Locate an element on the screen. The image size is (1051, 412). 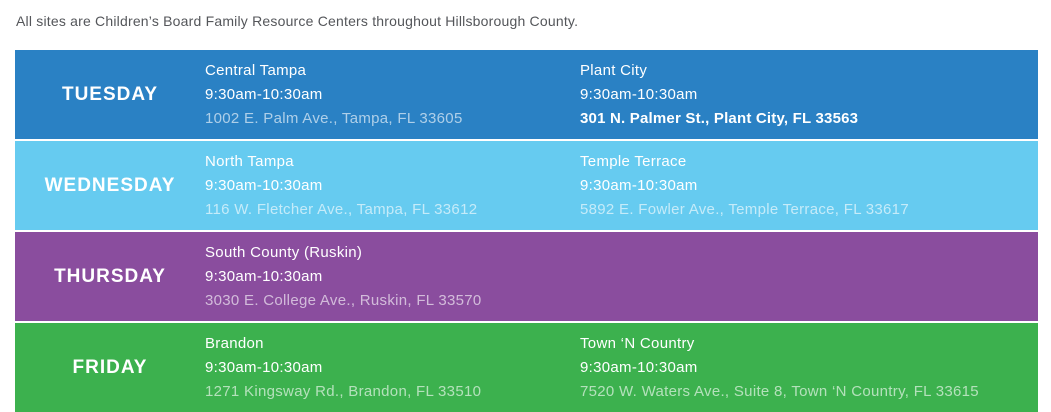
day-label-thursday: THURSDAY is located at coordinates (110, 276).